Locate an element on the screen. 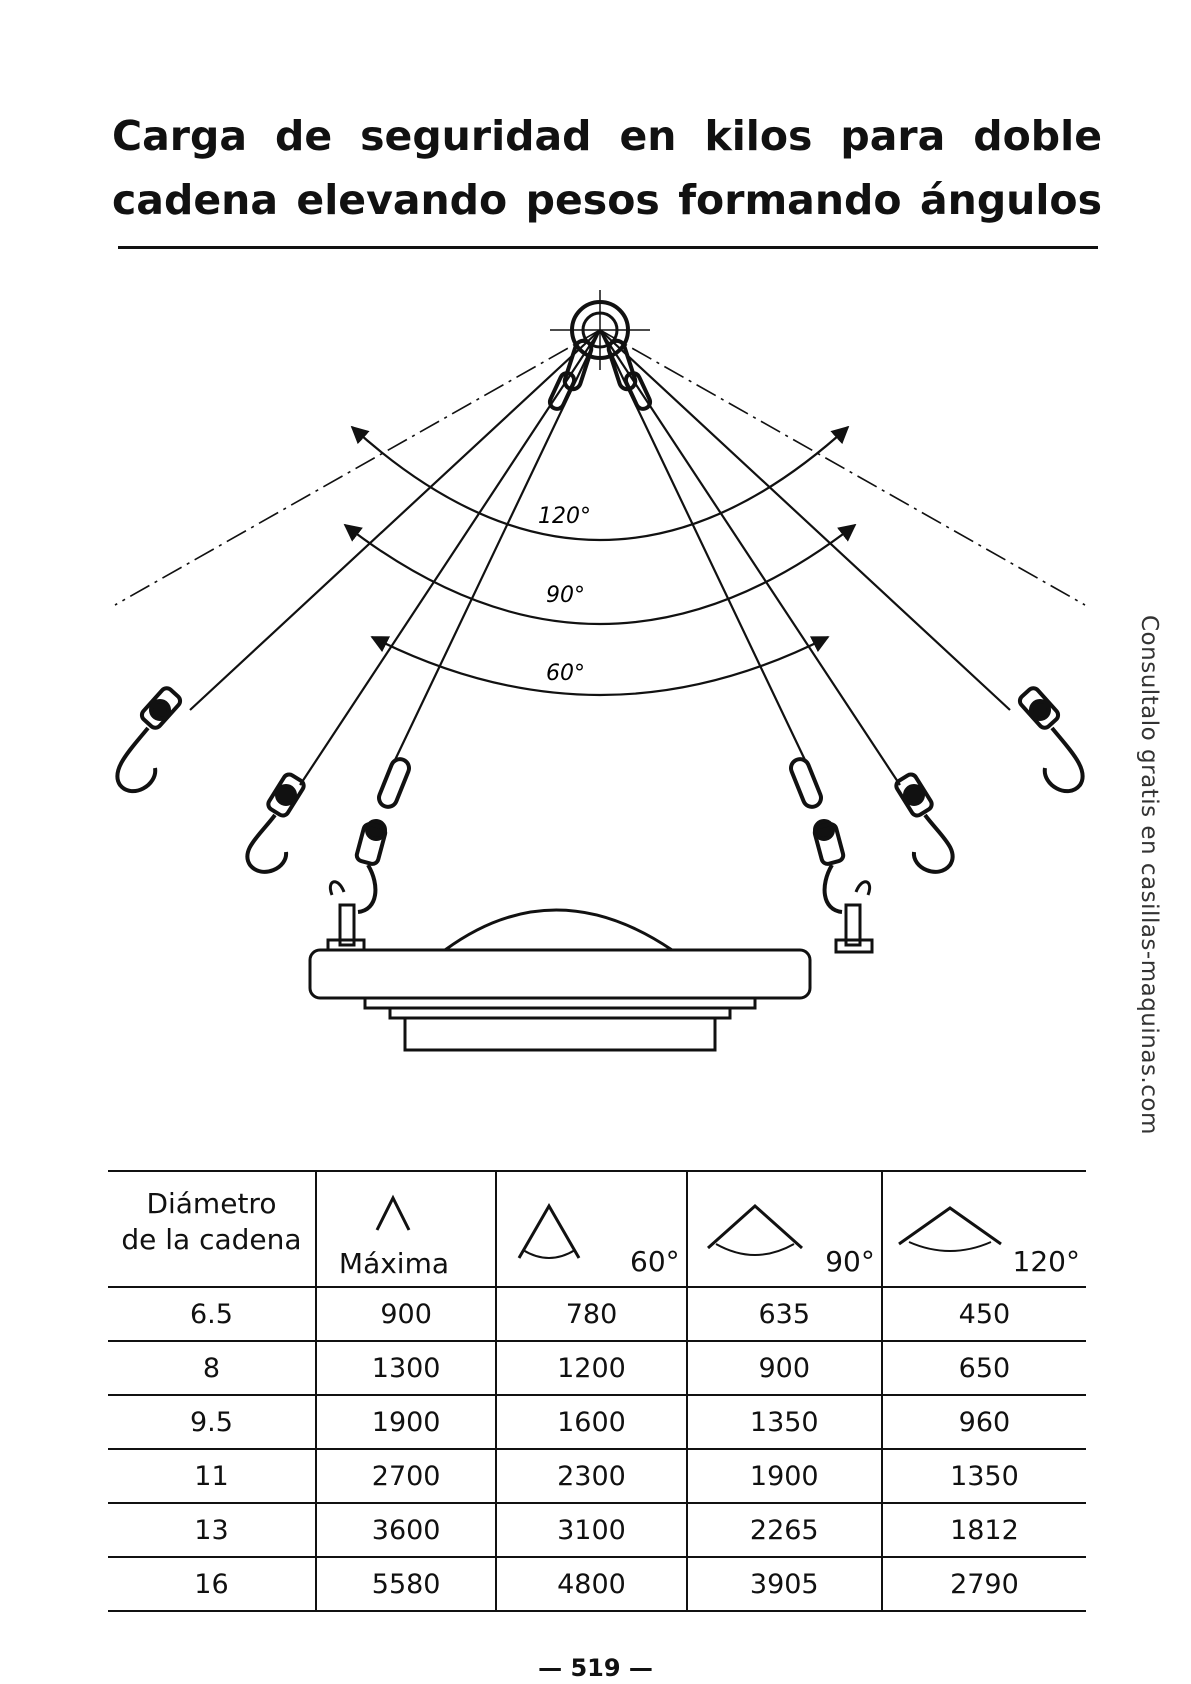 This screenshot has width=1191, height=1684. cell-120: 450 is located at coordinates (983, 1314).